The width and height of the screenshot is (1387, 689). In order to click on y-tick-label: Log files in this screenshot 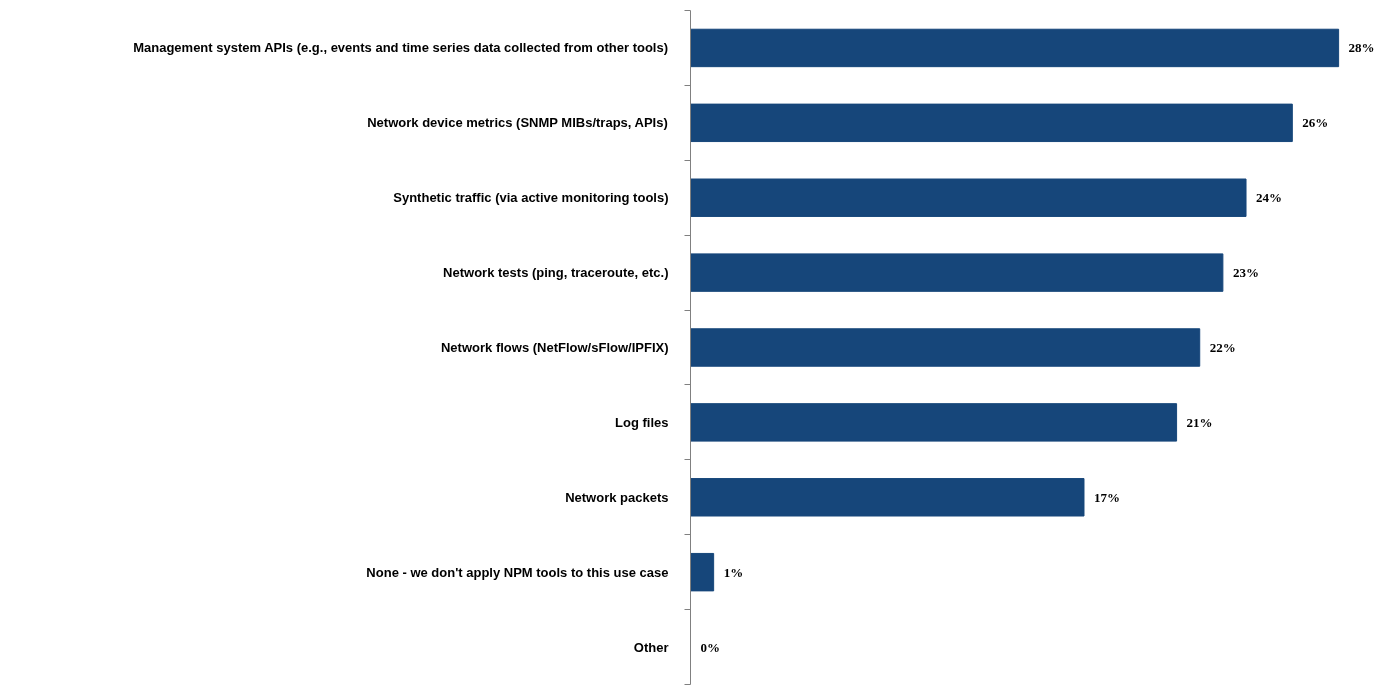, I will do `click(642, 422)`.